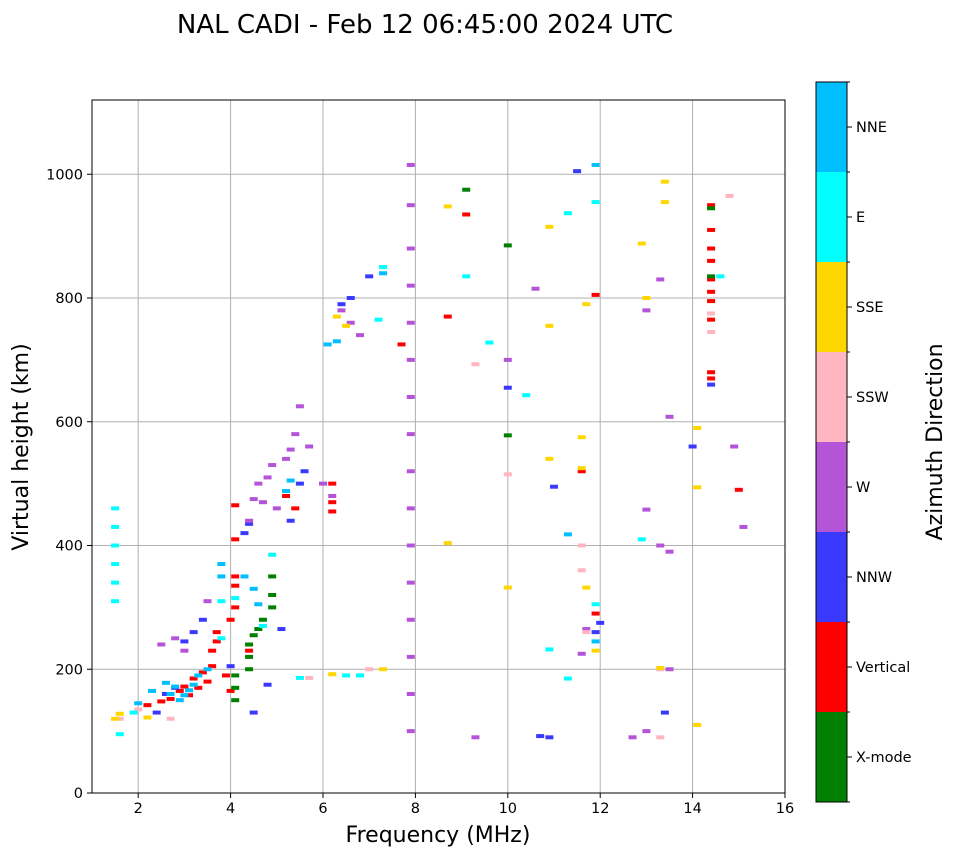 The image size is (958, 857). Describe the element at coordinates (322, 809) in the screenshot. I see `x-tick-label: 6` at that location.